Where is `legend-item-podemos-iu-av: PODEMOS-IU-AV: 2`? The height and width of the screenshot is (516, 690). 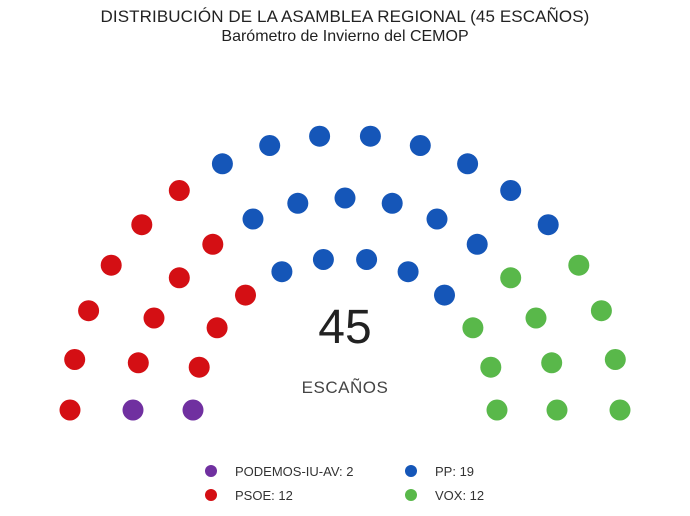 legend-item-podemos-iu-av: PODEMOS-IU-AV: 2 is located at coordinates (305, 471).